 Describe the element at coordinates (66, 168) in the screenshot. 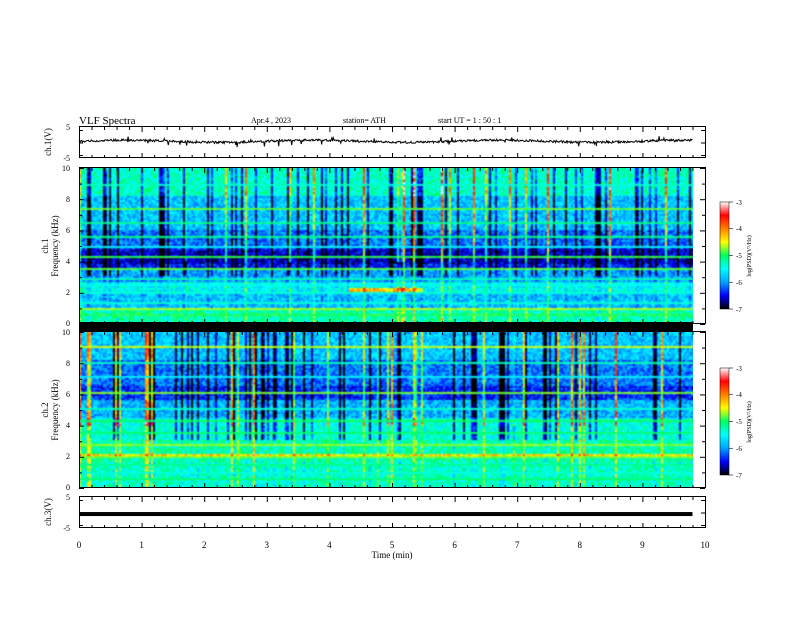

I see `ch1-spec-ytick-label: 10` at that location.